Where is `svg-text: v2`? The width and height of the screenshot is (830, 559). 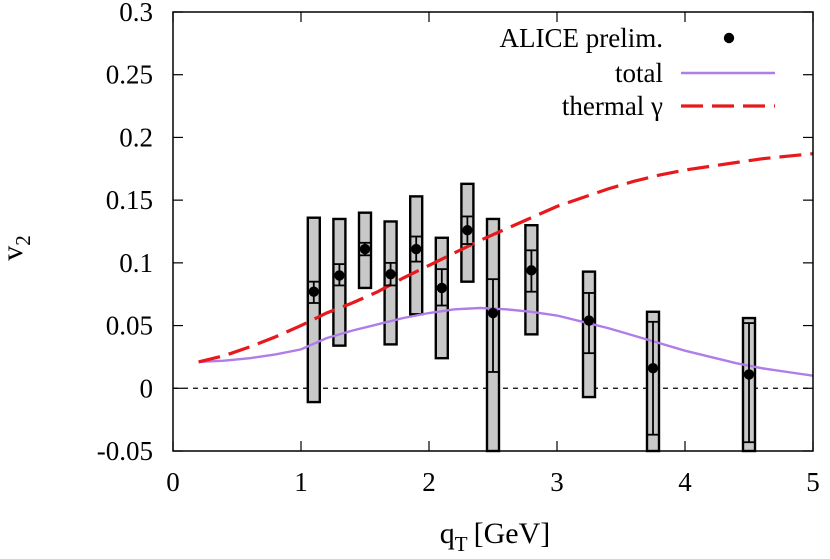
svg-text: v2 is located at coordinates (17, 248).